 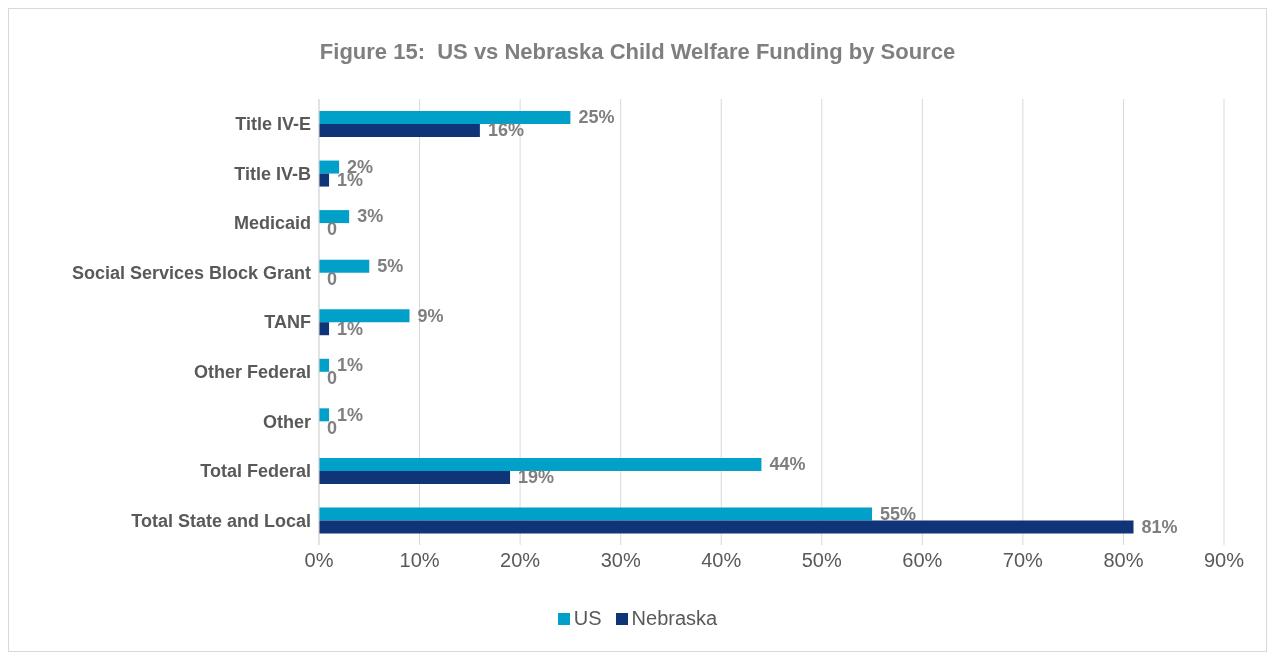 What do you see at coordinates (505, 130) in the screenshot?
I see `data-label: 16%` at bounding box center [505, 130].